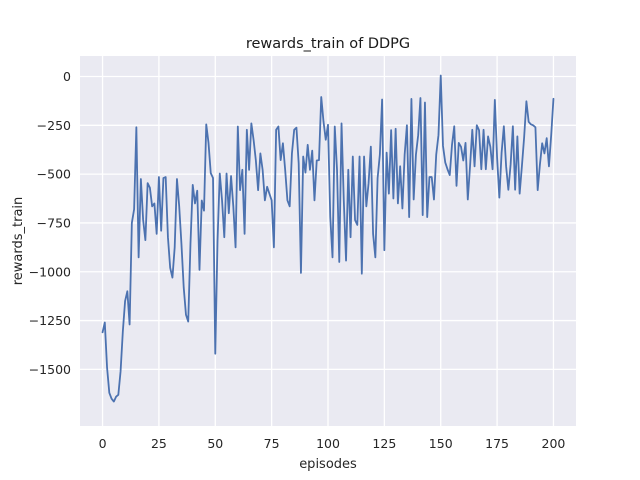 This screenshot has height=480, width=640. Describe the element at coordinates (103, 443) in the screenshot. I see `x-tick-label: 0` at that location.